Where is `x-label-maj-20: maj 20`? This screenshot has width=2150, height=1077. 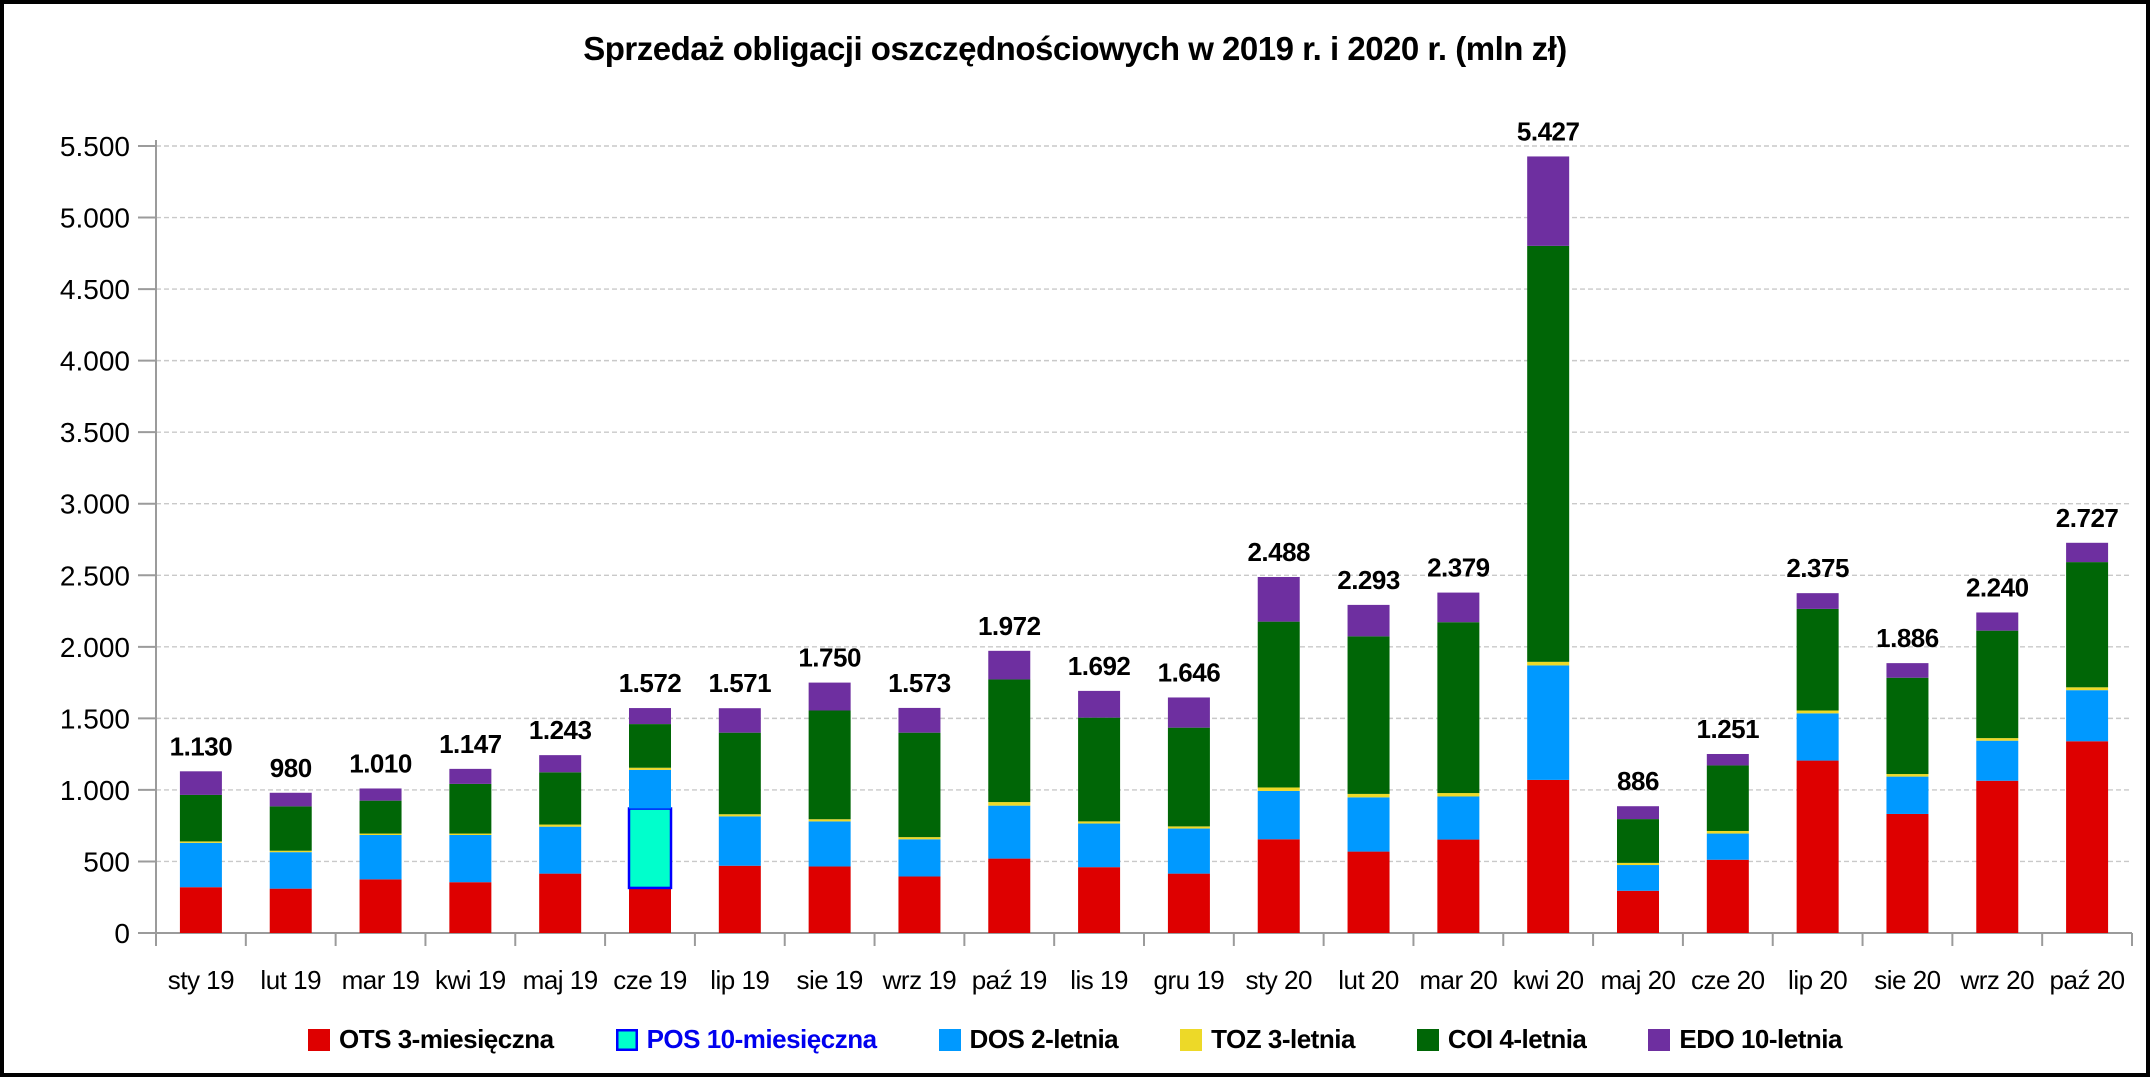
x-label-maj-20: maj 20 is located at coordinates (1637, 980).